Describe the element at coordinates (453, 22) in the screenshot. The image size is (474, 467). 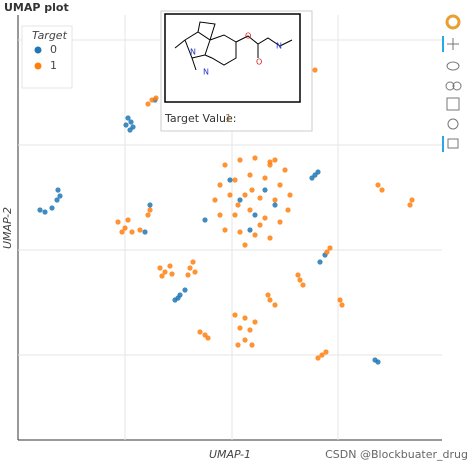
I see `bokeh-logo` at that location.